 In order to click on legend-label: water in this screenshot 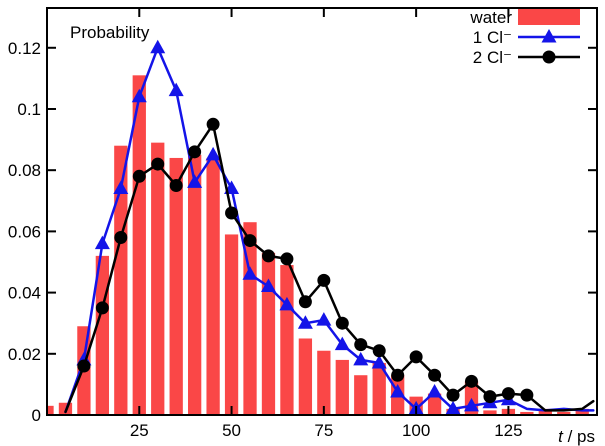, I will do `click(490, 17)`.